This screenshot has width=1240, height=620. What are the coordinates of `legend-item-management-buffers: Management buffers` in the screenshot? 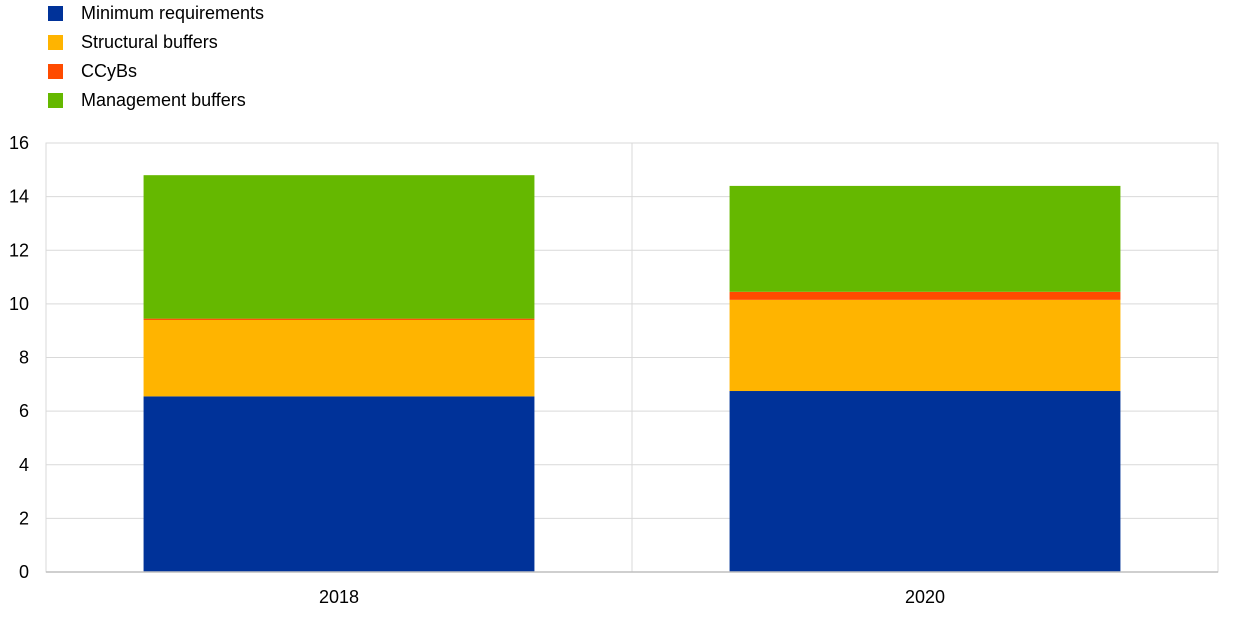 It's located at (147, 100).